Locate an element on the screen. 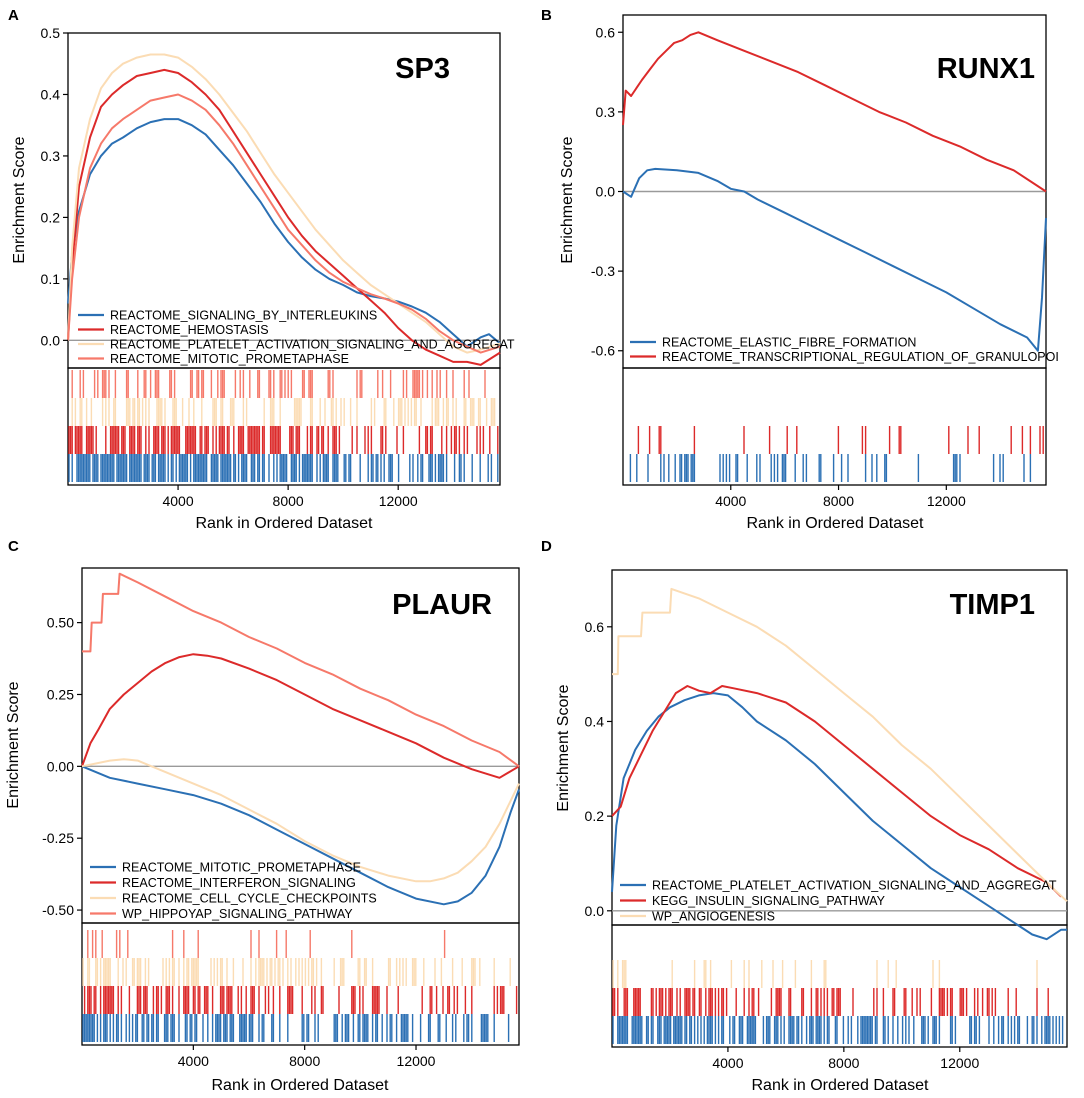 This screenshot has height=1098, width=1084. legend-label: REACTOME_SIGNALING_BY_INTERLEUKINS is located at coordinates (243, 316).